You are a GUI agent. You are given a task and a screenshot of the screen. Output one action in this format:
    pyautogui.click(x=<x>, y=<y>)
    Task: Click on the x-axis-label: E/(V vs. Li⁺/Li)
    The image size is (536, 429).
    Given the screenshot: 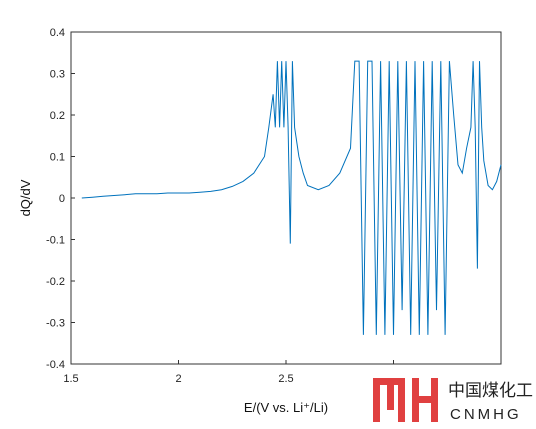 What is the action you would take?
    pyautogui.click(x=286, y=407)
    